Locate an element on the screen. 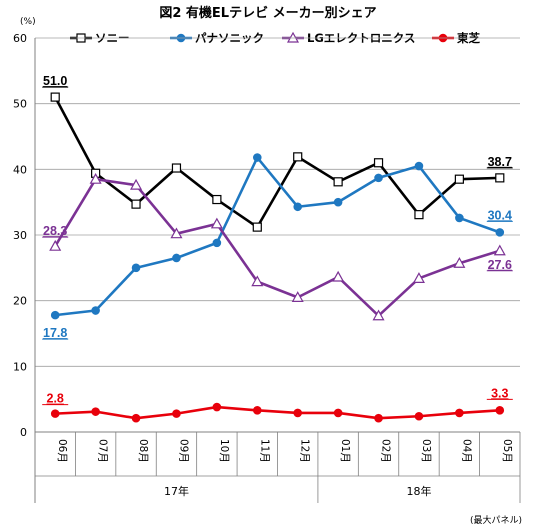 The width and height of the screenshot is (533, 531). year-label-0: 17年 is located at coordinates (176, 491).